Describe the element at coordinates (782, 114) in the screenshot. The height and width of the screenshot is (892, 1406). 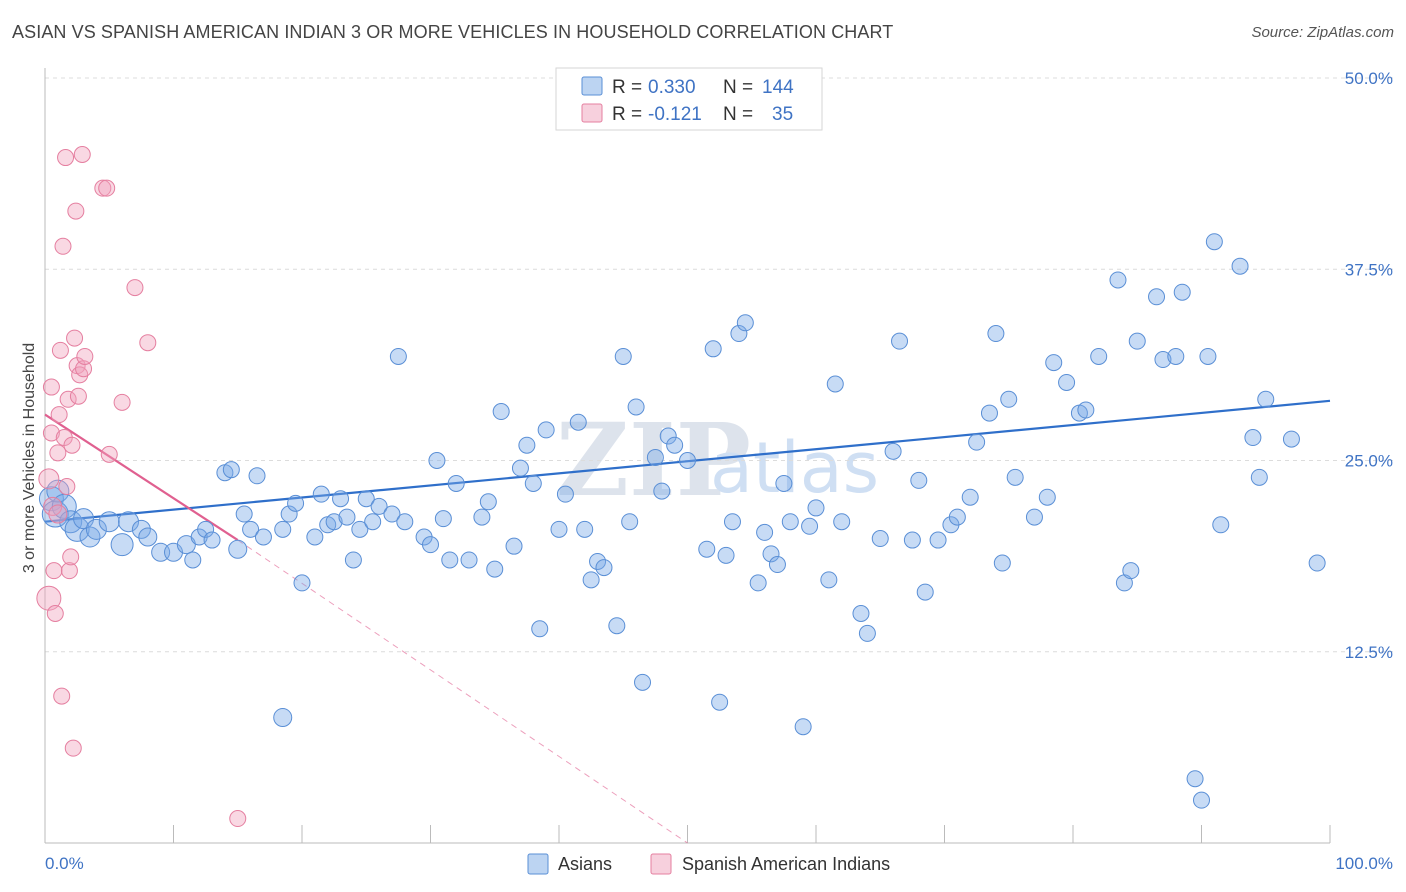
I see `legend-n-value-spanish: 35` at that location.